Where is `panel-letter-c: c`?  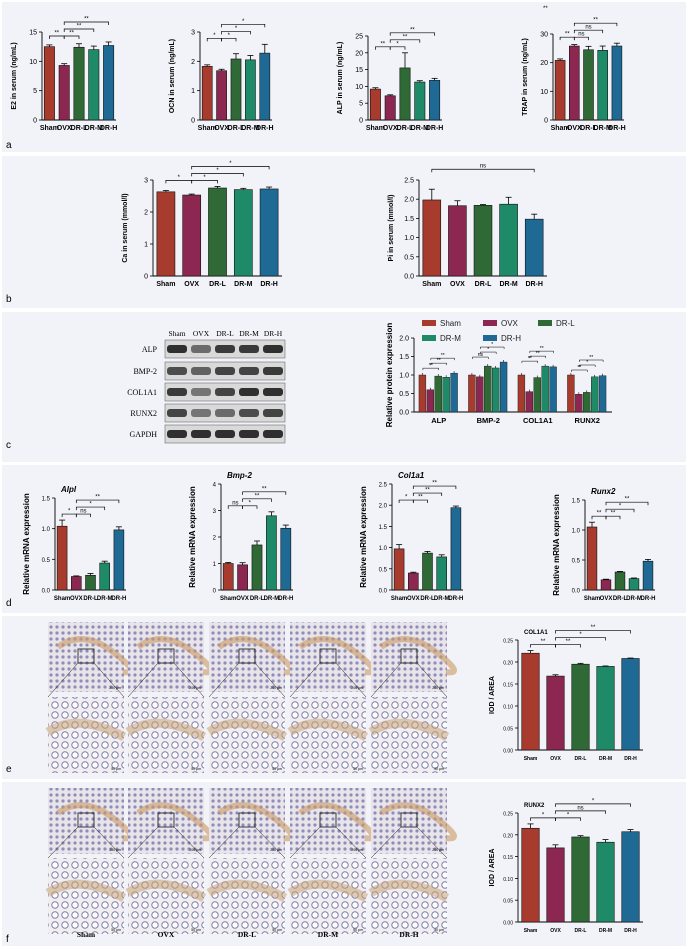
panel-letter-c: c is located at coordinates (8, 445).